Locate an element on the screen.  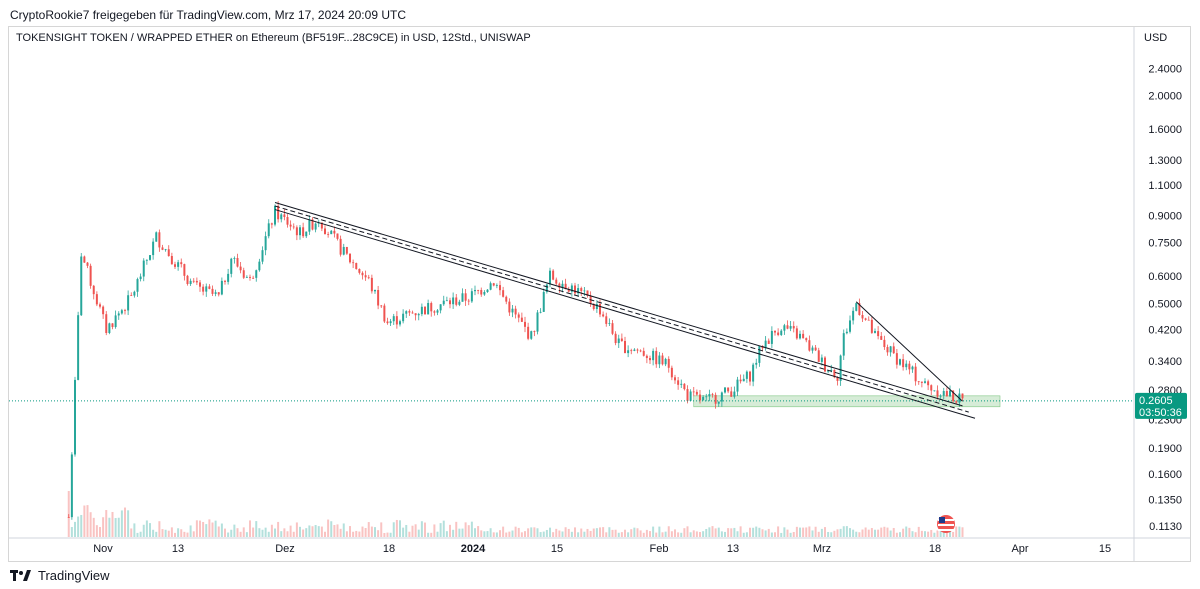
currency-label: USD is located at coordinates (1156, 38).